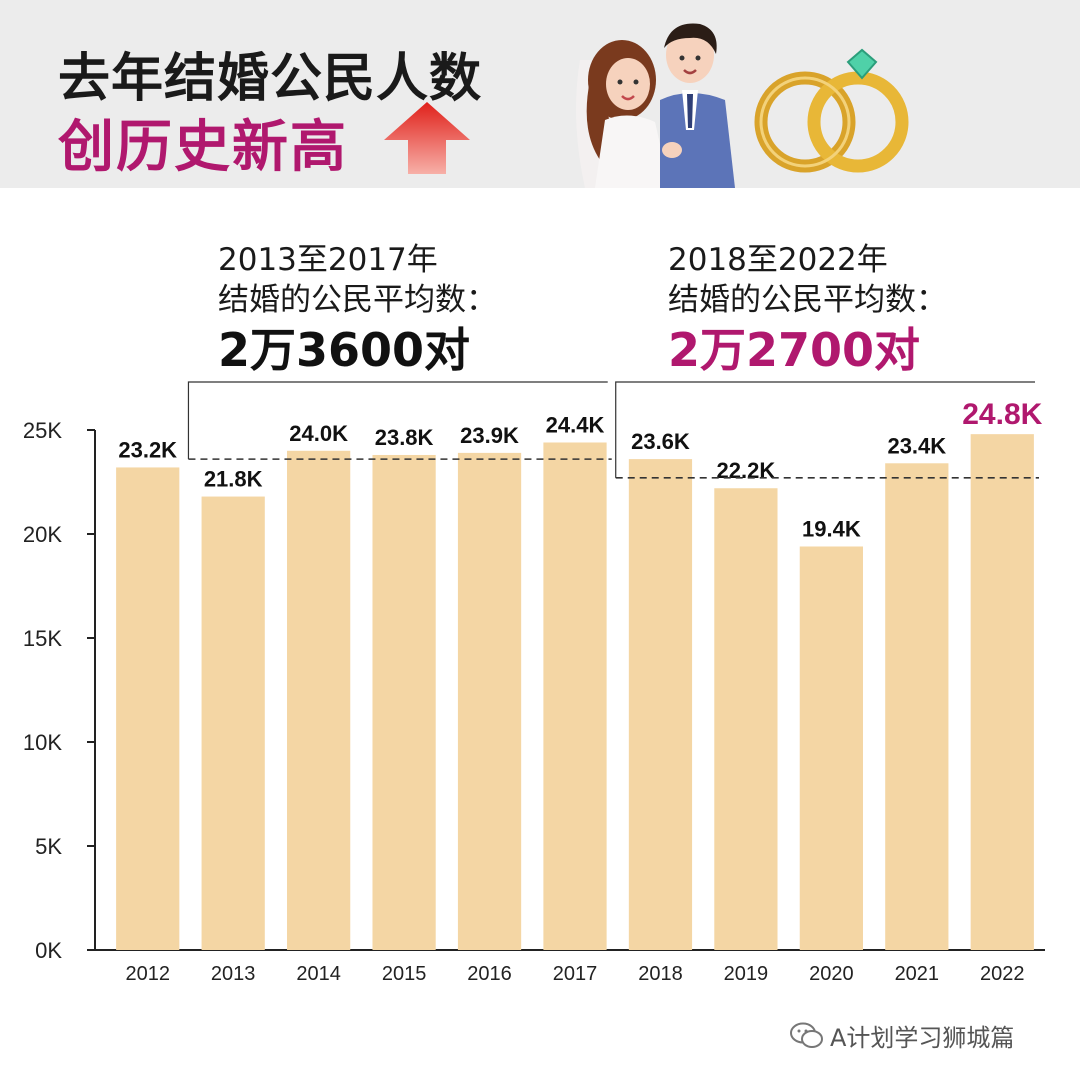 This screenshot has width=1080, height=1080. Describe the element at coordinates (778, 260) in the screenshot. I see `average-period: 2018至2022年` at that location.